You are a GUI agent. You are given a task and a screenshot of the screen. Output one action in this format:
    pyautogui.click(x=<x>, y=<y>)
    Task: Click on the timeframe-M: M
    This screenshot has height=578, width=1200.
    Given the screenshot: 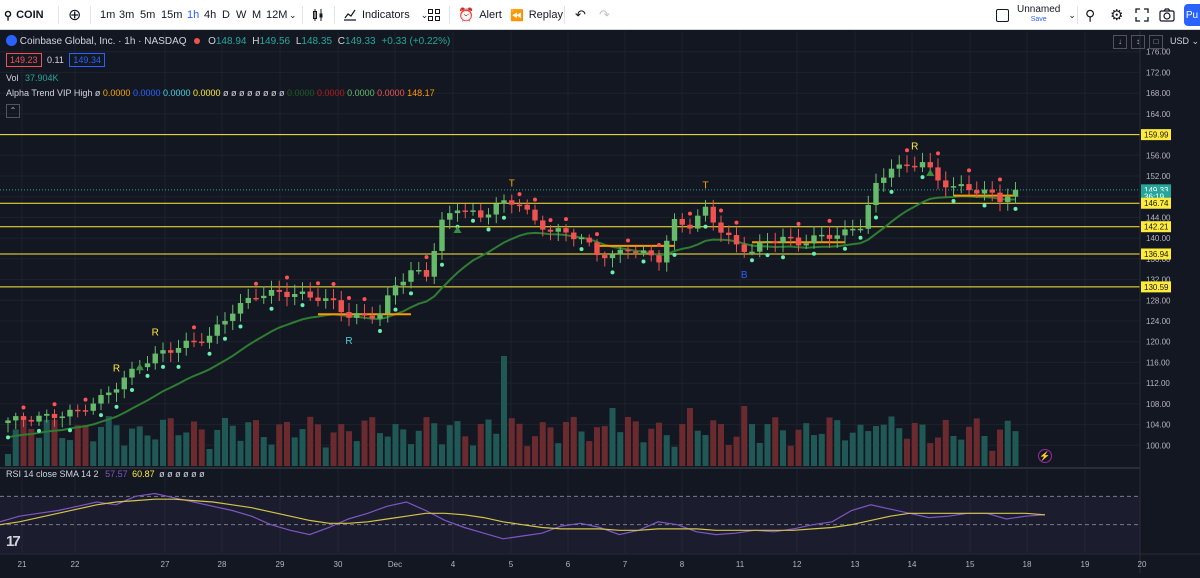 What is the action you would take?
    pyautogui.click(x=257, y=15)
    